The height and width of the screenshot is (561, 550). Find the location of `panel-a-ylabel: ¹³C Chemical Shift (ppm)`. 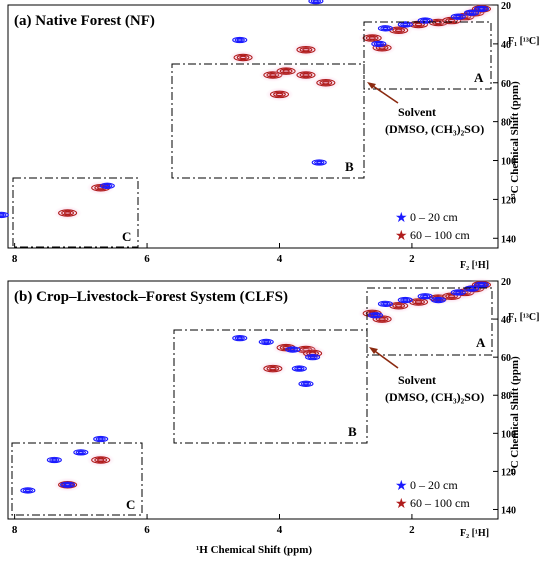

panel-a-ylabel: ¹³C Chemical Shift (ppm) is located at coordinates (515, 140).